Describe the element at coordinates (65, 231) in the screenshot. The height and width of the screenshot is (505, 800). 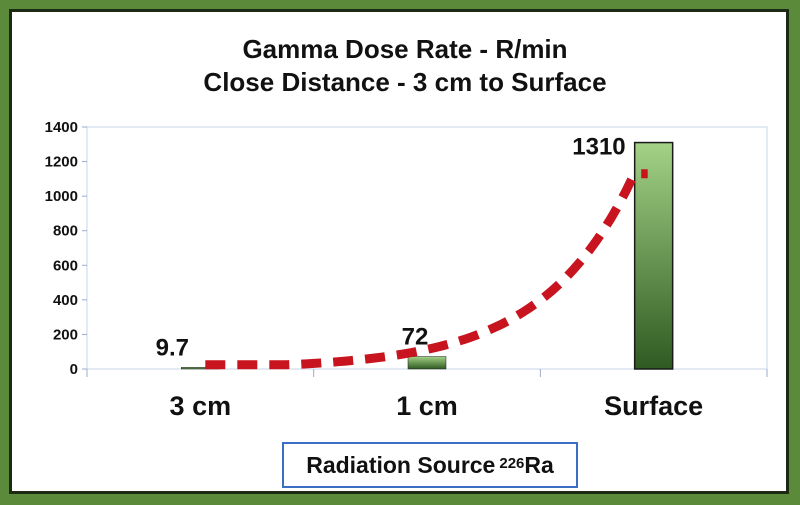
I see `y-tick-label: 800` at that location.